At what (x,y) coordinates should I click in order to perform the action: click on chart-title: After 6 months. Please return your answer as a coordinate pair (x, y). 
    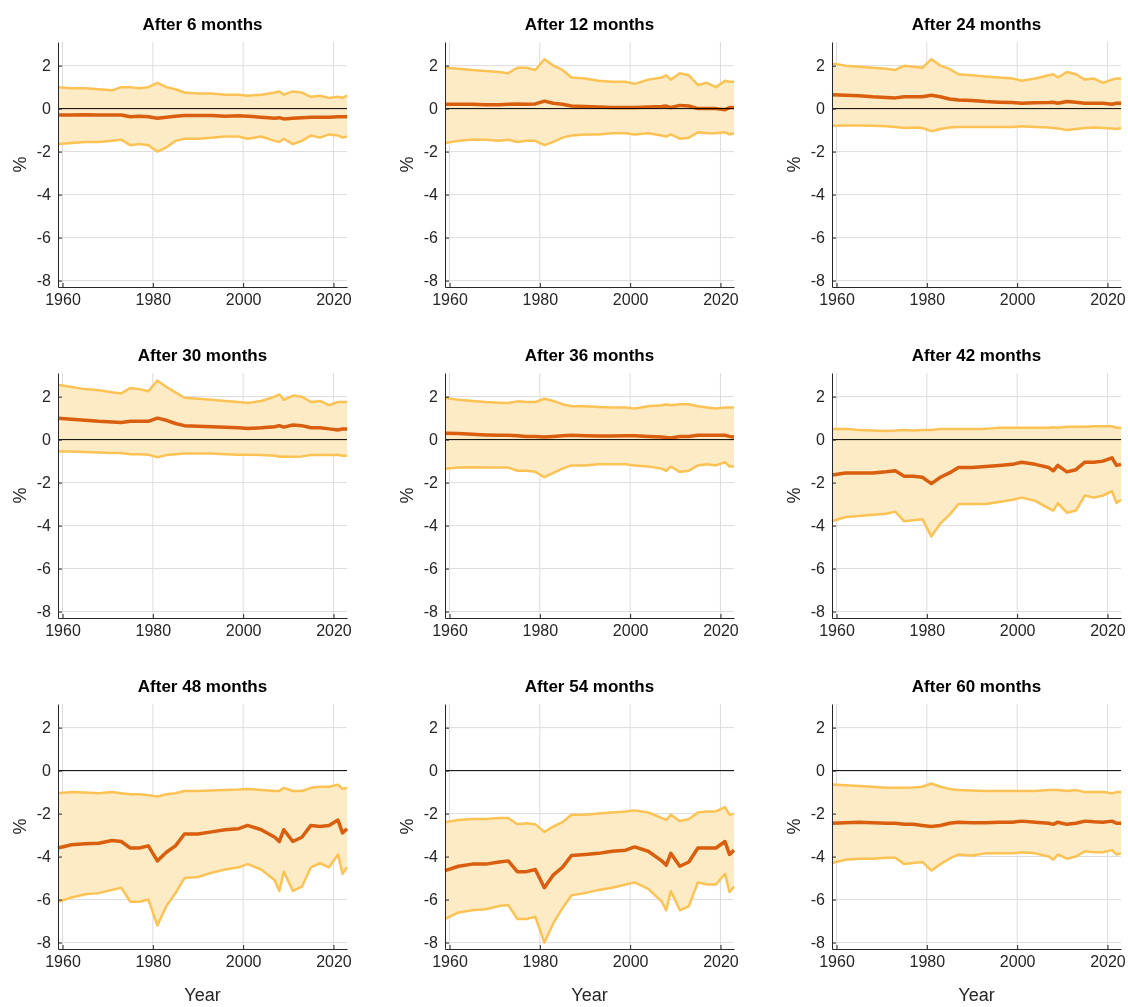
    Looking at the image, I should click on (202, 24).